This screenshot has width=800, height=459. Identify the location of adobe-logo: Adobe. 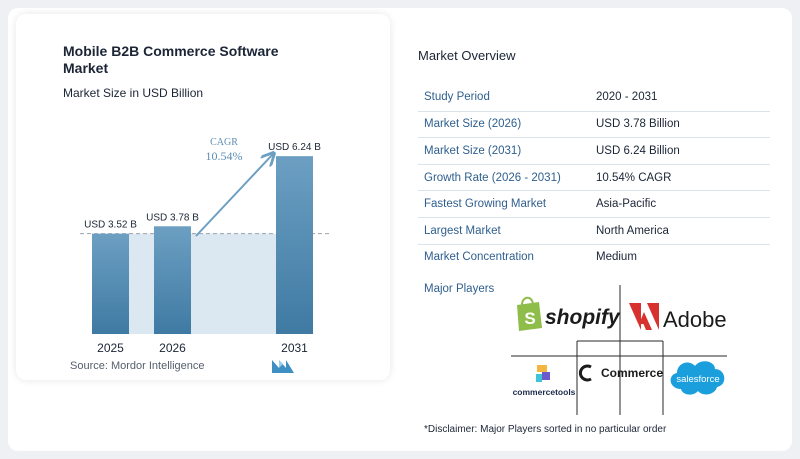
(678, 317).